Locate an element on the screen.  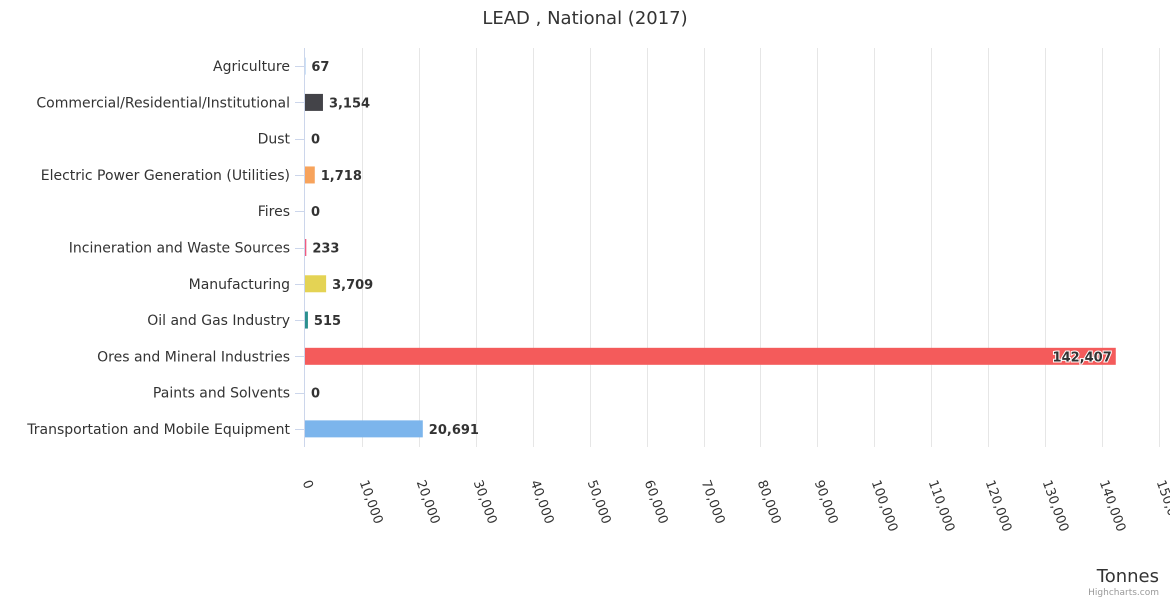
data-label: 3,154 is located at coordinates (349, 103).